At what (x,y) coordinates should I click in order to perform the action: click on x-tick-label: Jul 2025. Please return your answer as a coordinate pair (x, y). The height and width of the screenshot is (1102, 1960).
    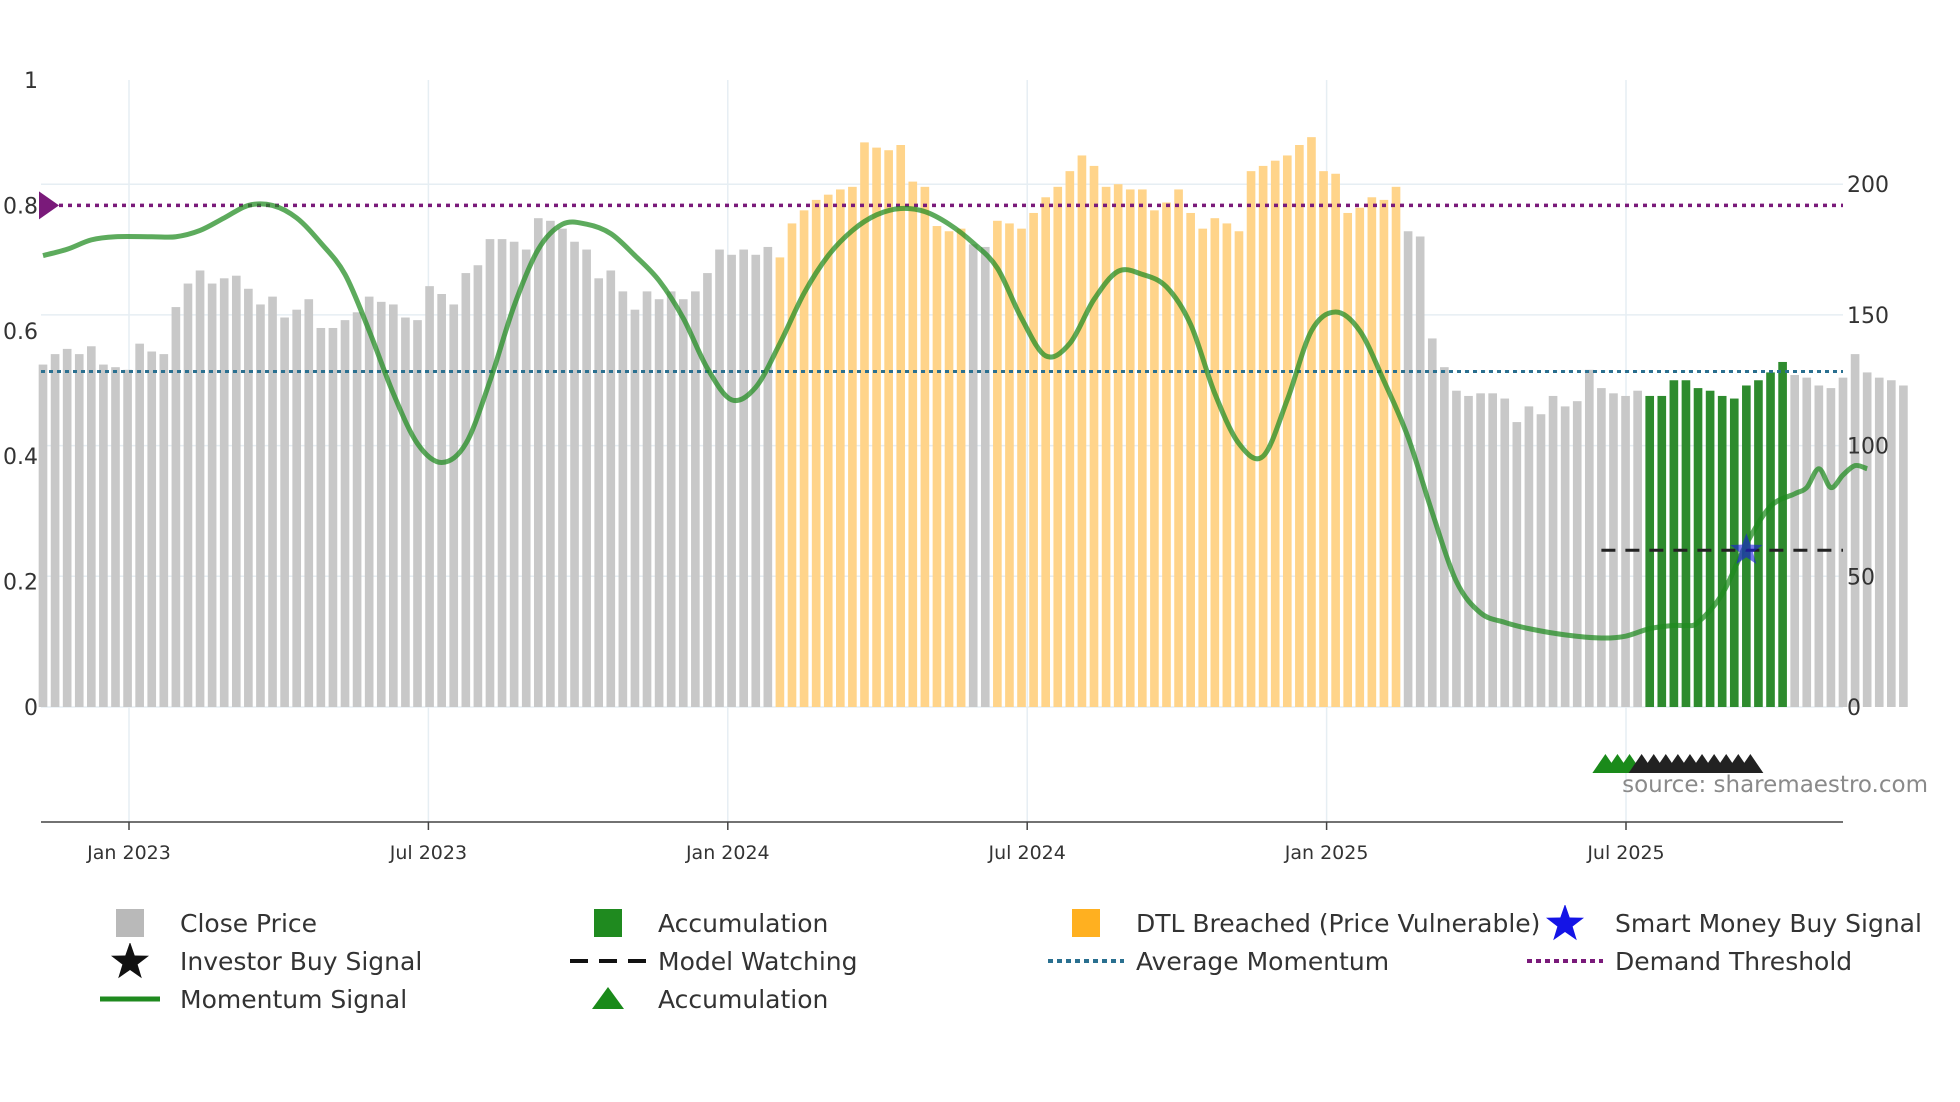
    Looking at the image, I should click on (1625, 853).